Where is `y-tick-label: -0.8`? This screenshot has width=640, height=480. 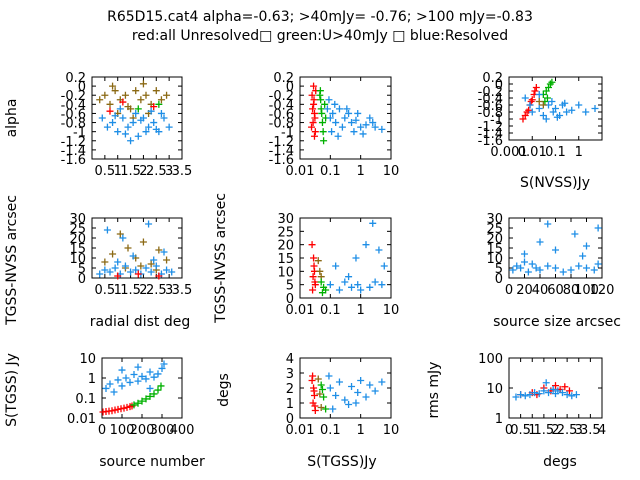
y-tick-label: -0.8 is located at coordinates (281, 124).